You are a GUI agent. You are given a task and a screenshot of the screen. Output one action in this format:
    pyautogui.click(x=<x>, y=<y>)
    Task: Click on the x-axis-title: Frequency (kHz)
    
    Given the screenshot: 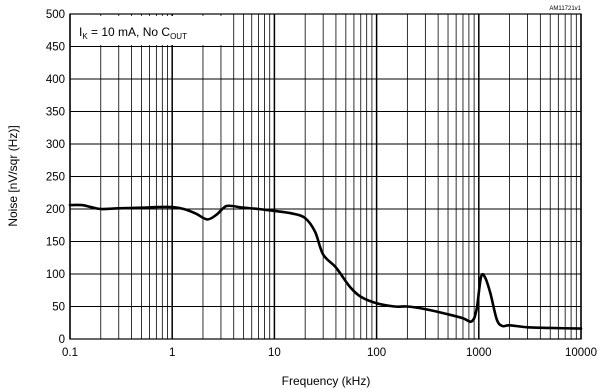 What is the action you would take?
    pyautogui.click(x=326, y=381)
    